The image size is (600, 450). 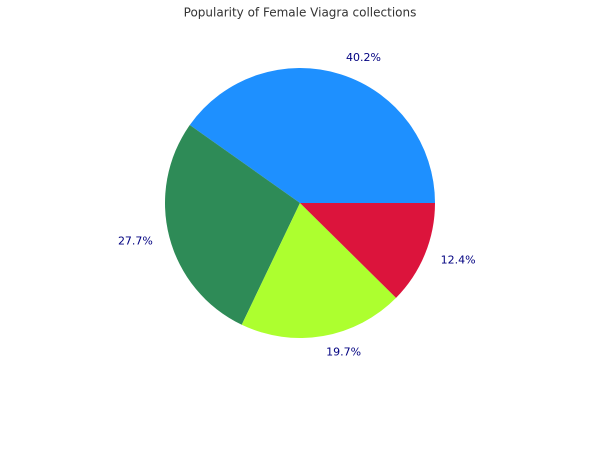 What do you see at coordinates (458, 260) in the screenshot?
I see `data-label: 12.4%` at bounding box center [458, 260].